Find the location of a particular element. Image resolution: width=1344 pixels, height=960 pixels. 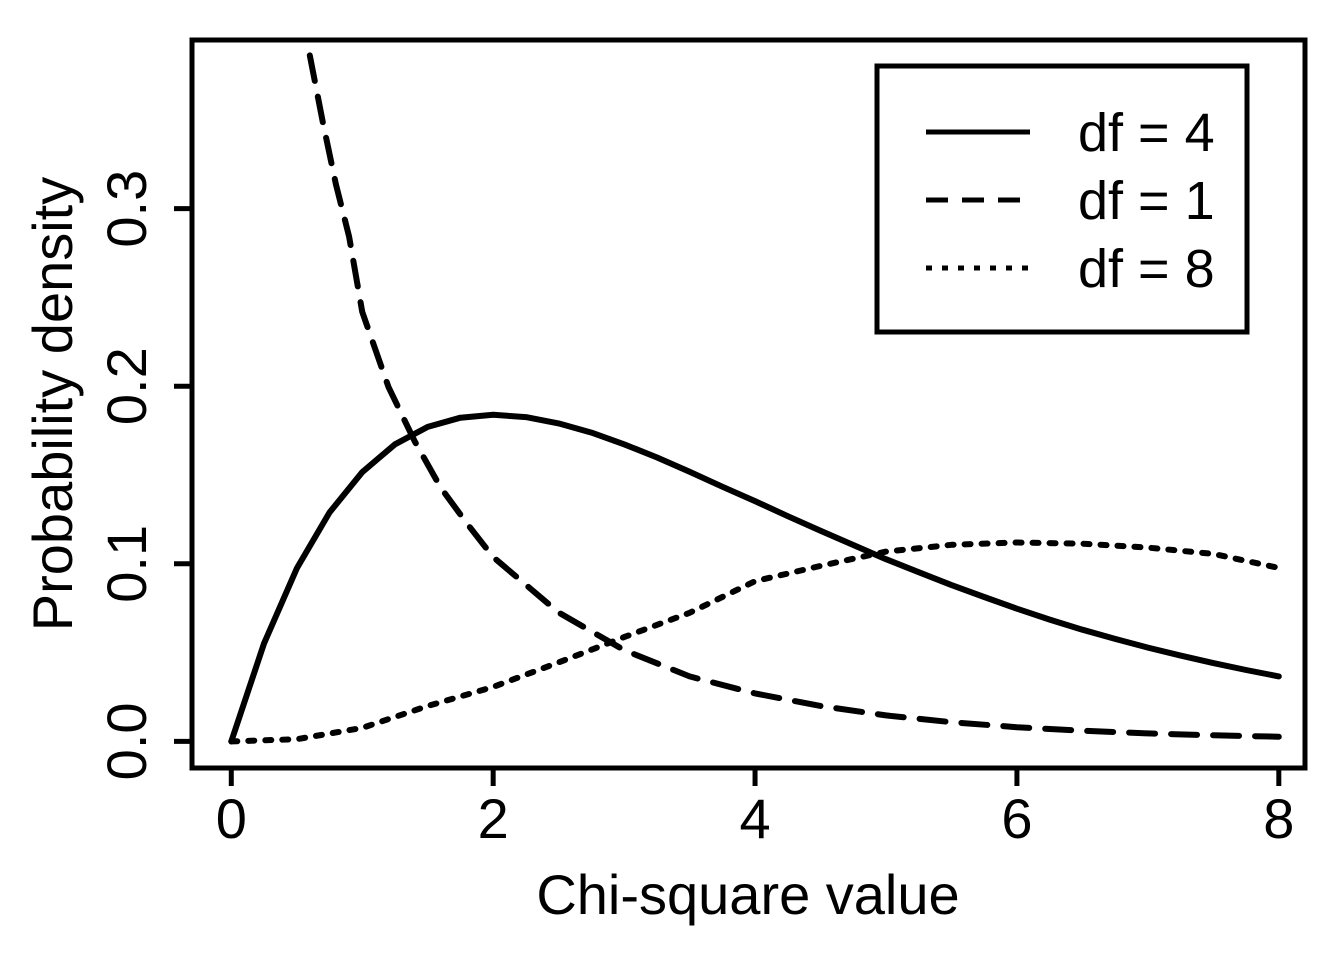

x-axis-title: Chi-square value is located at coordinates (747, 894).